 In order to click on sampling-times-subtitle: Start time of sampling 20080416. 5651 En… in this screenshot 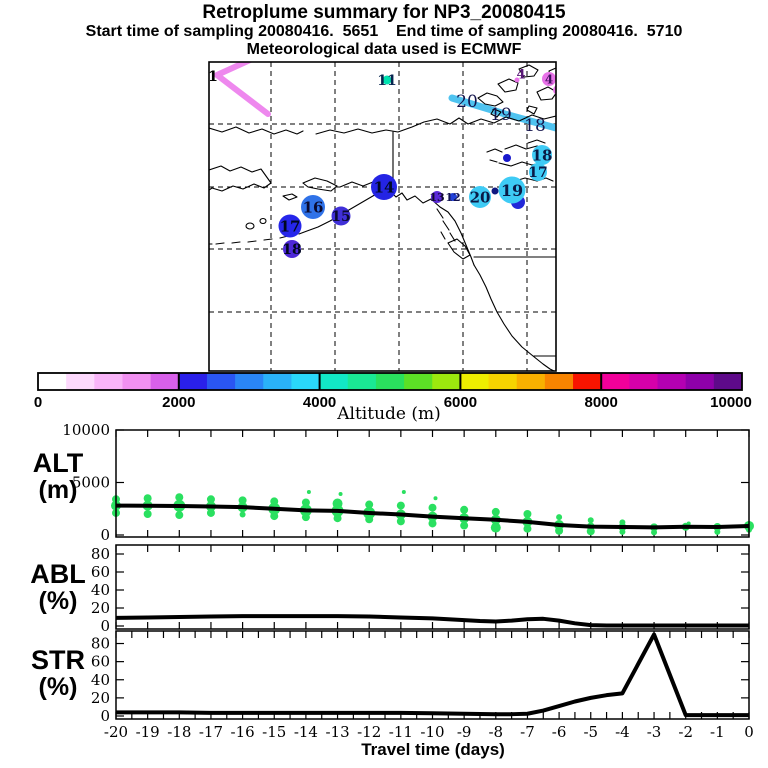, I will do `click(384, 31)`.